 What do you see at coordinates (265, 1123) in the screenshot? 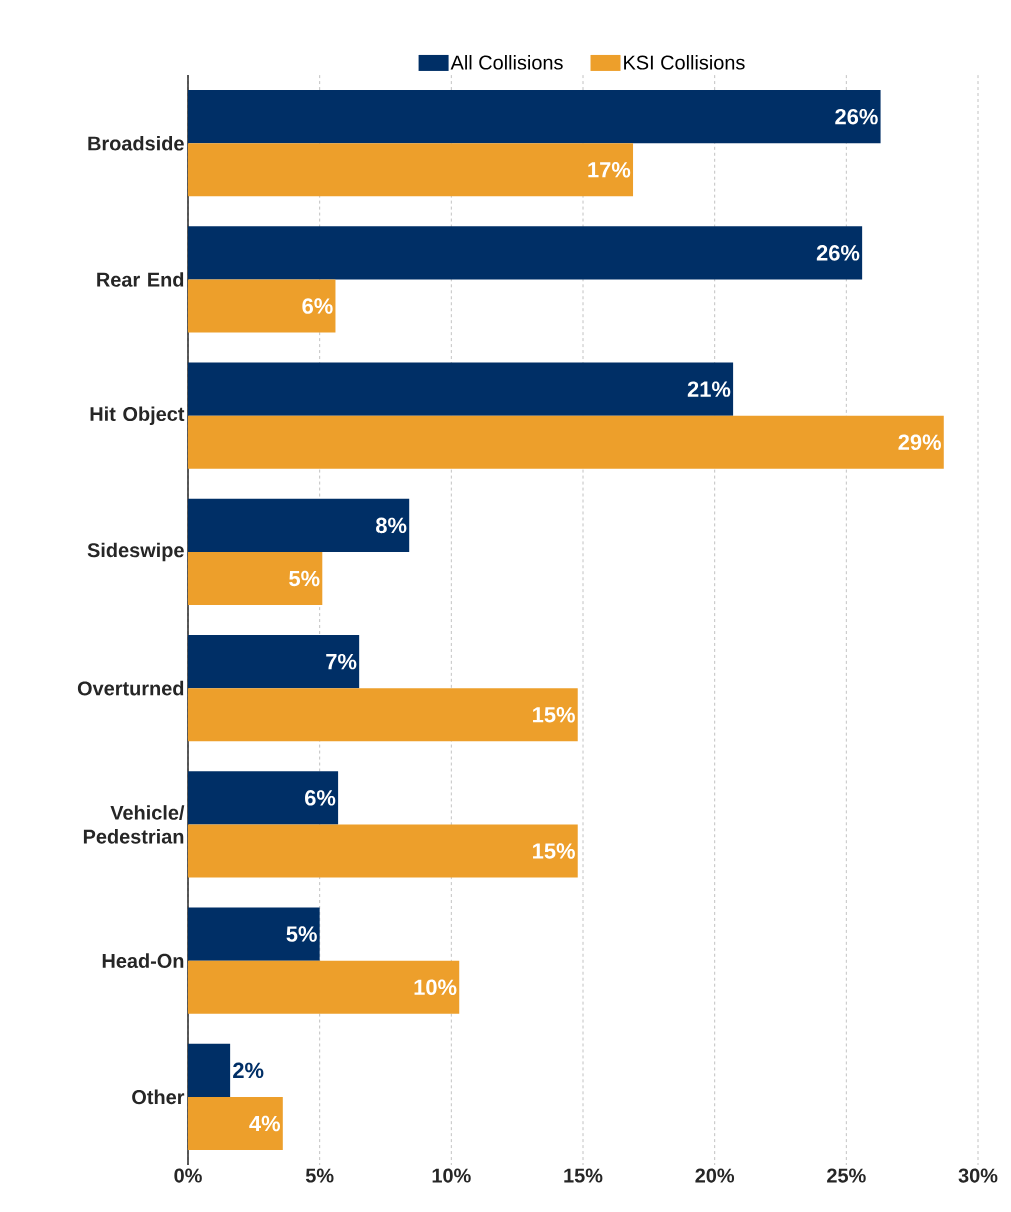
I see `data-label: 4%` at bounding box center [265, 1123].